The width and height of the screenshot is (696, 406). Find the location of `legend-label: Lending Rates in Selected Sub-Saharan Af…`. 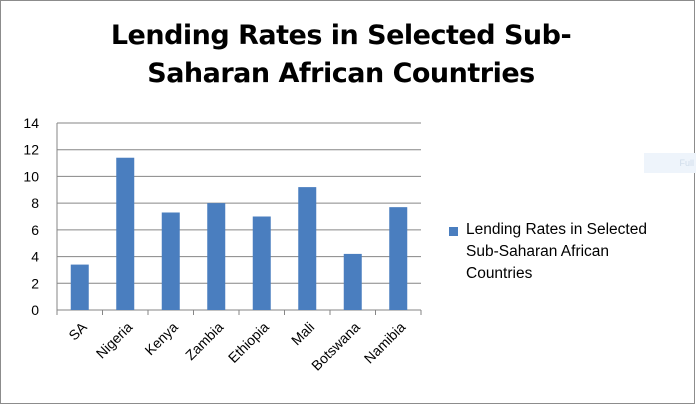

legend-label: Lending Rates in Selected Sub-Saharan Af… is located at coordinates (556, 251).